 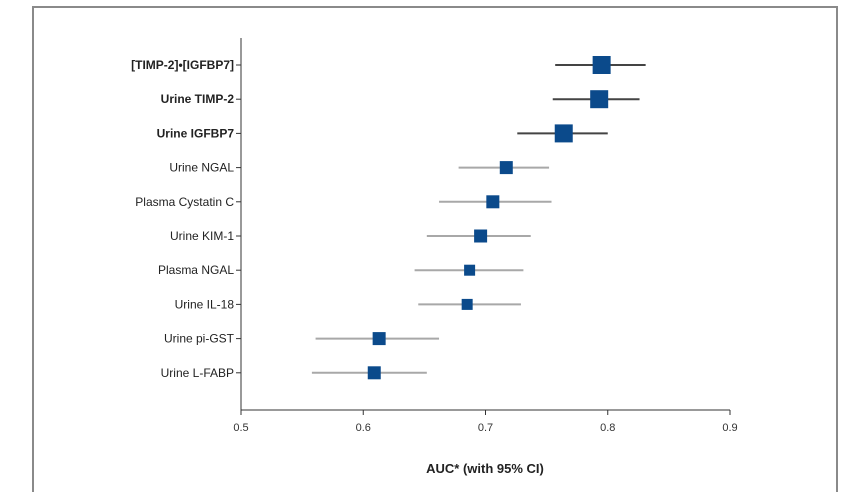 I want to click on row-label: Plasma NGAL, so click(x=196, y=270).